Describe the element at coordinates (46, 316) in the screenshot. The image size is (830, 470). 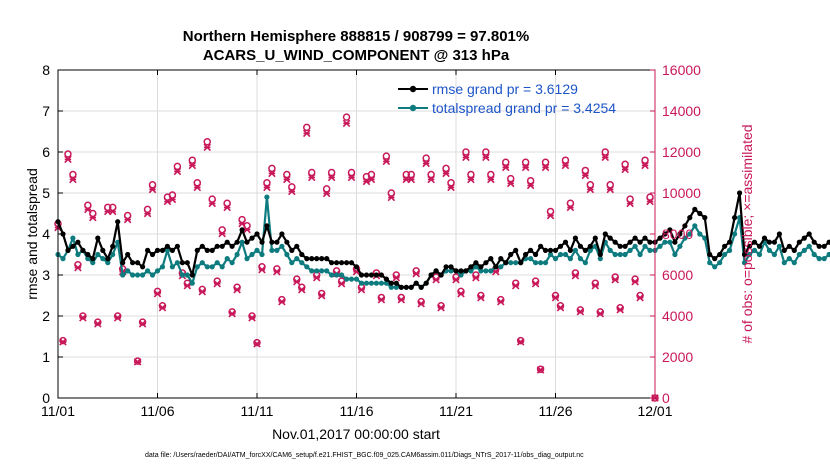
I see `y-left-tick-label: 2` at that location.